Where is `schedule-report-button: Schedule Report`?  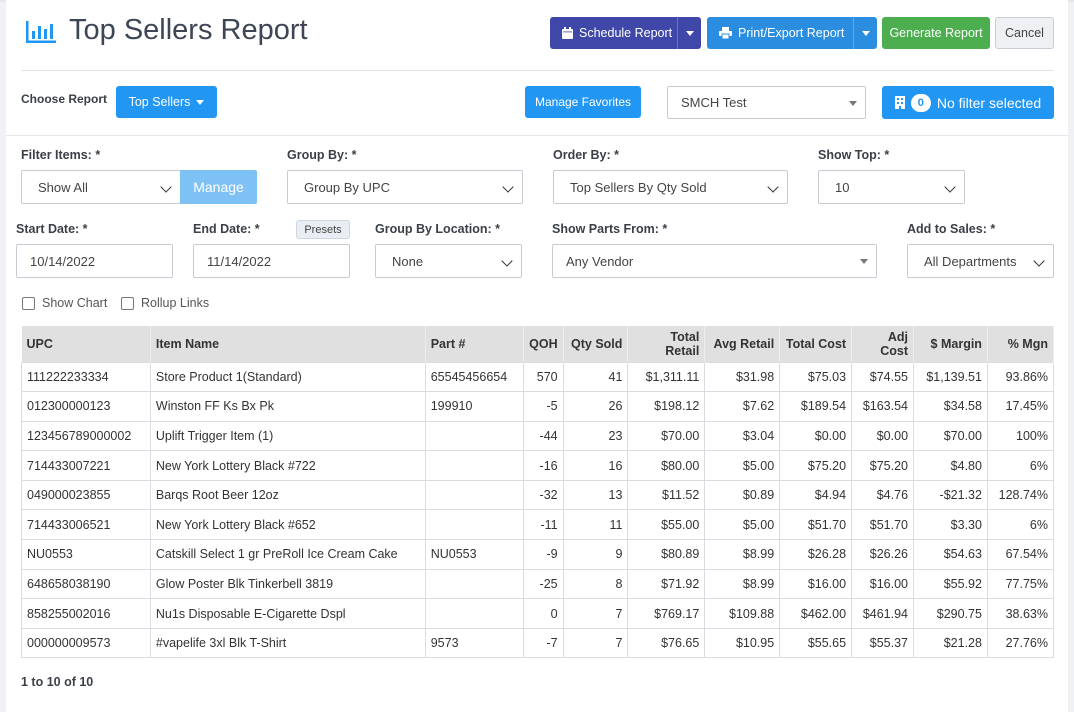
schedule-report-button: Schedule Report is located at coordinates (625, 33).